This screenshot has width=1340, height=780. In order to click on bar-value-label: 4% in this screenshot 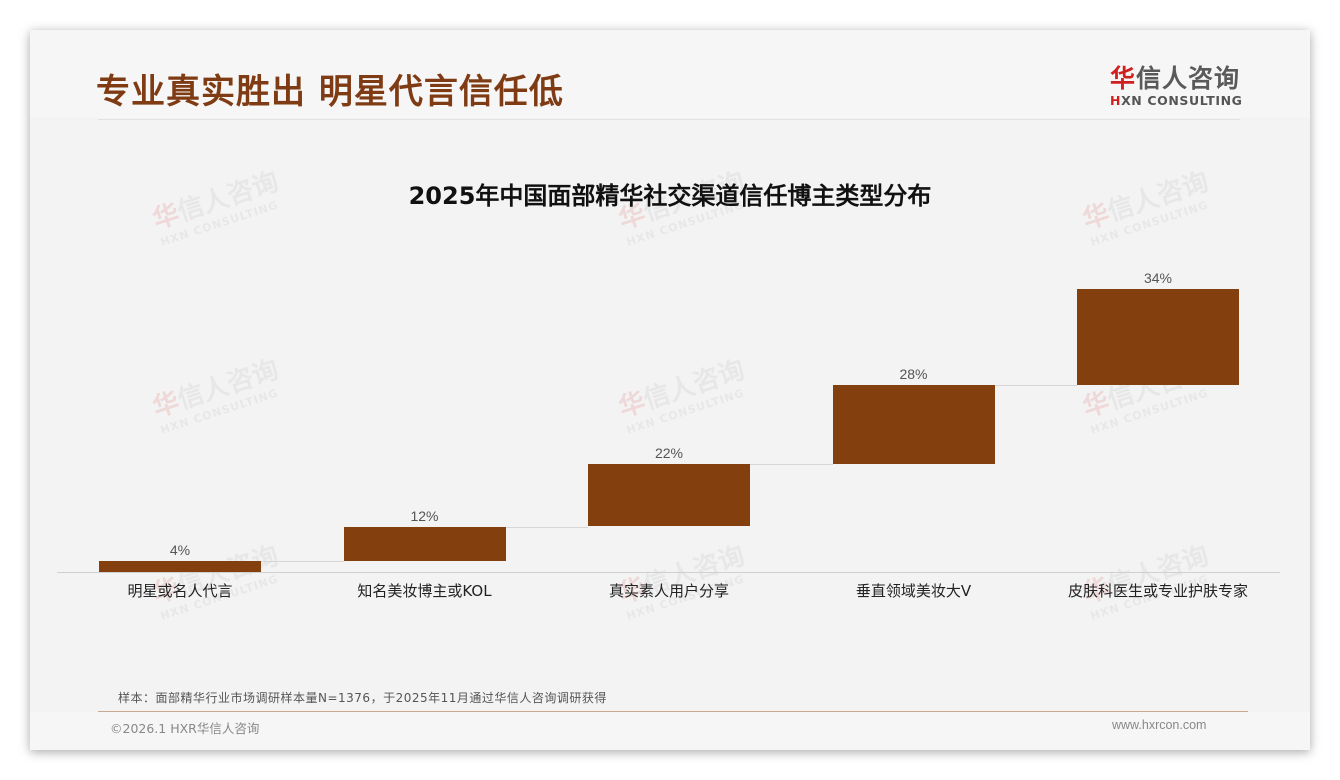, I will do `click(180, 550)`.